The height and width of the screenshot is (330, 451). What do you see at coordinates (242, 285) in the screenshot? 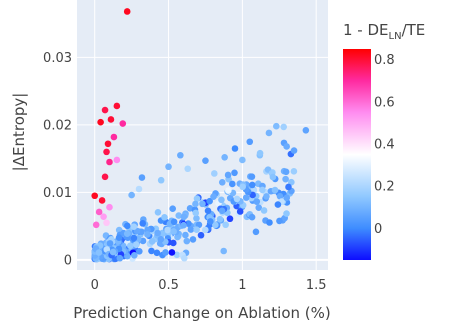
I see `x-tick-label: 1` at bounding box center [242, 285].